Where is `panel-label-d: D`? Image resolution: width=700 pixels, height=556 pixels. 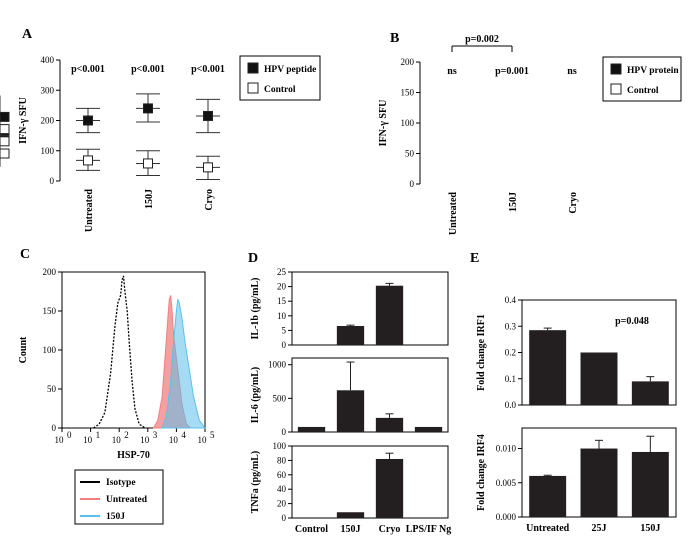
panel-label-d: D is located at coordinates (253, 258).